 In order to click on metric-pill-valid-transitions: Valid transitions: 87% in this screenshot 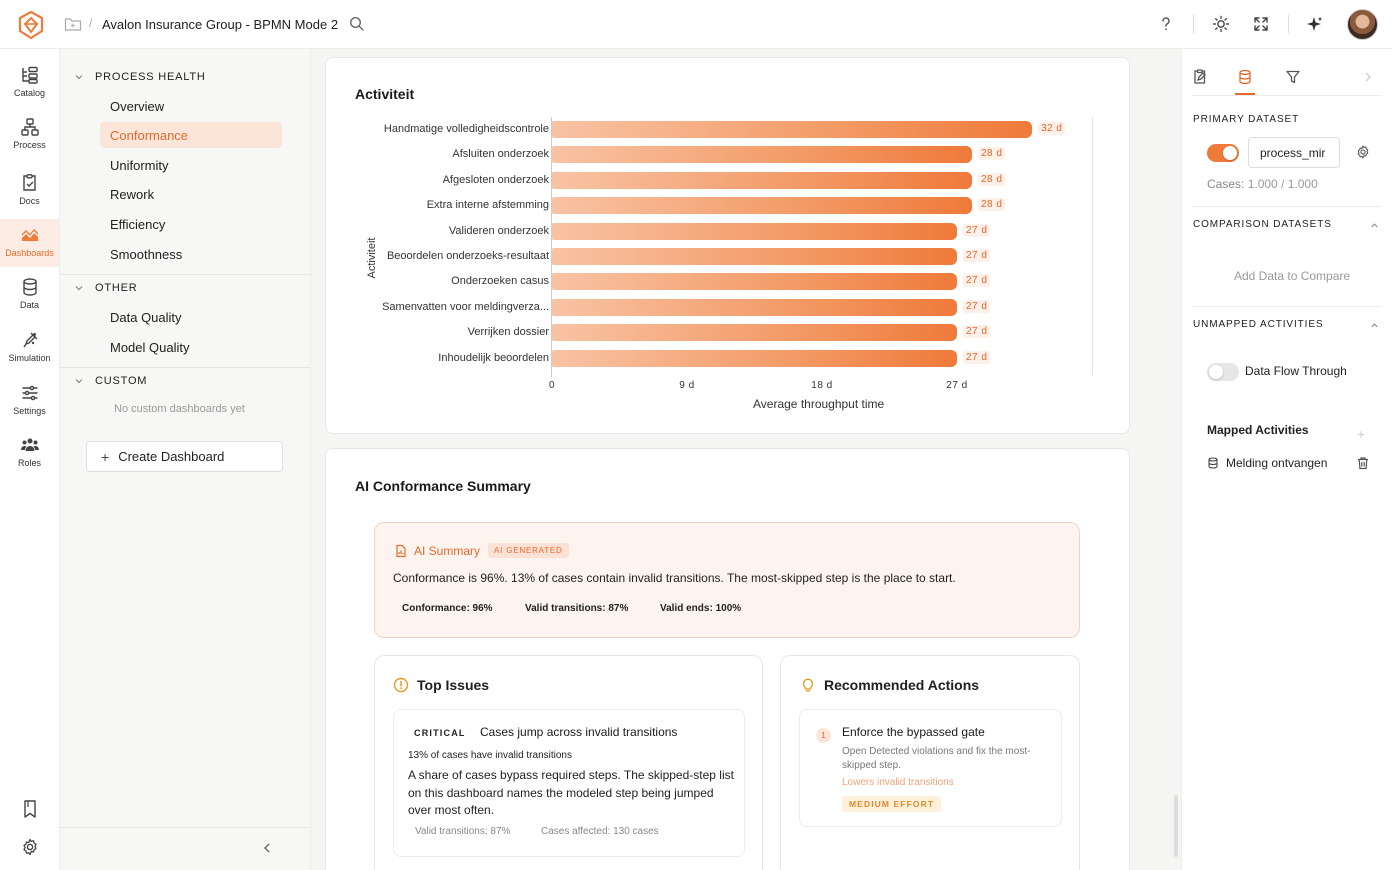, I will do `click(577, 608)`.